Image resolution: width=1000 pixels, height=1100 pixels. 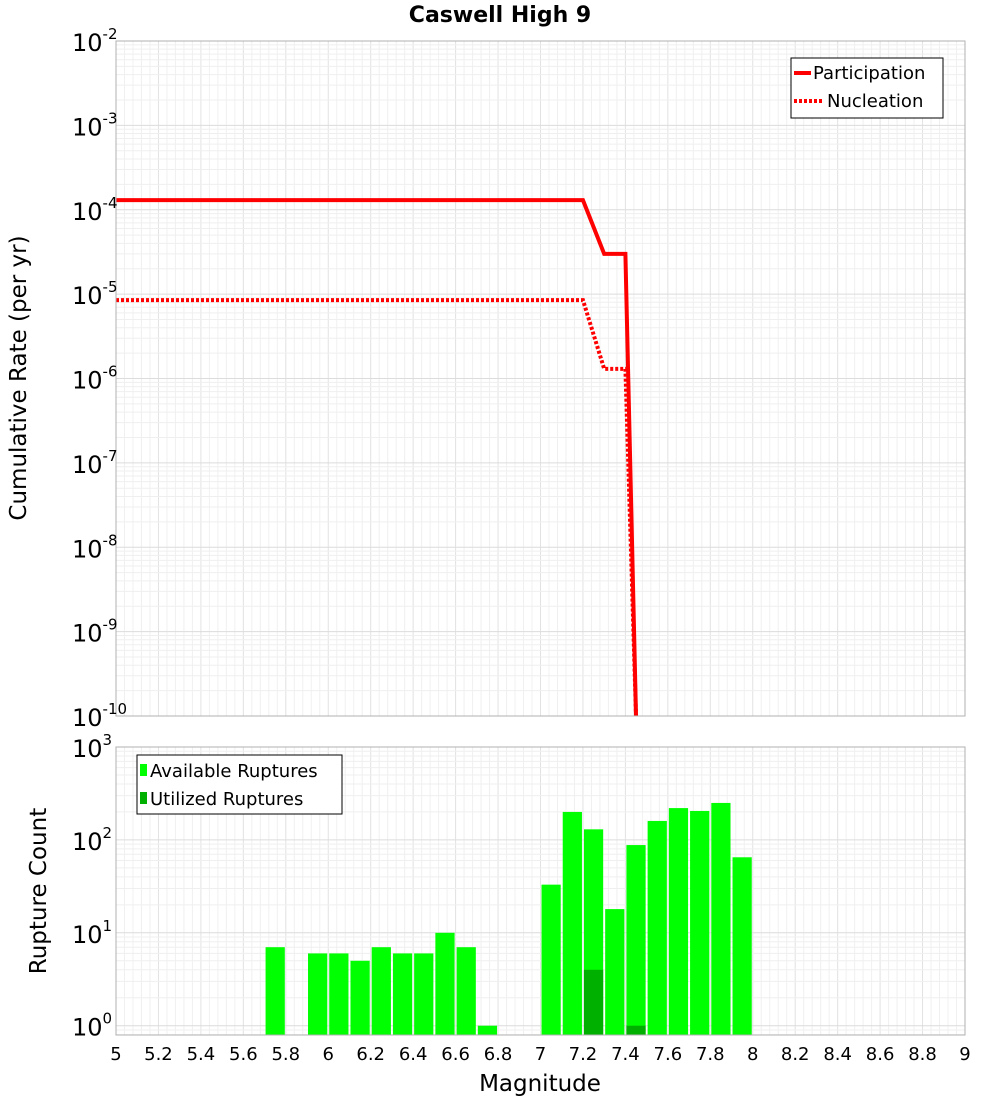 I want to click on x-tick-label: 6.4, so click(x=413, y=1054).